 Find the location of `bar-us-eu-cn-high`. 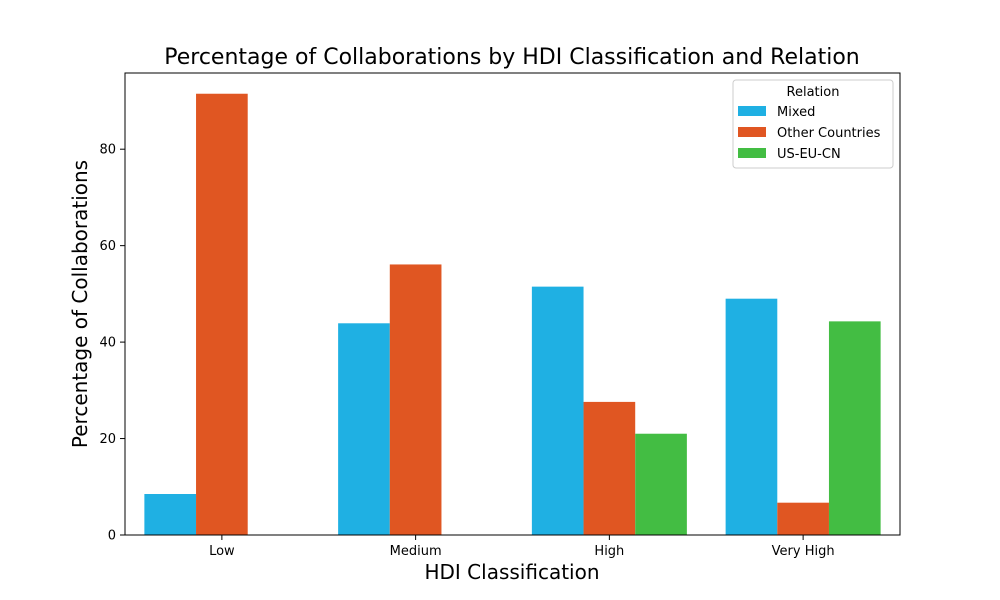

bar-us-eu-cn-high is located at coordinates (661, 484).